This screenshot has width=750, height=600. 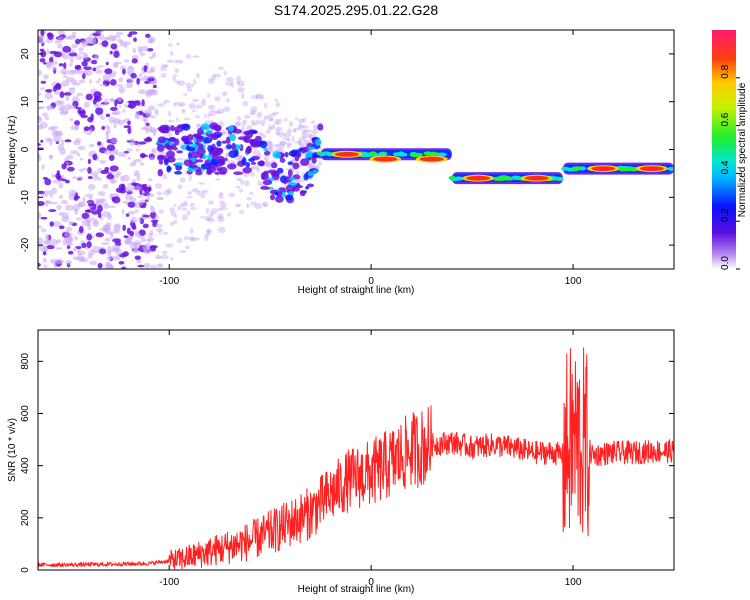 What do you see at coordinates (12, 450) in the screenshot?
I see `bottom-y-axis-label: SNR (10 * v/v)` at bounding box center [12, 450].